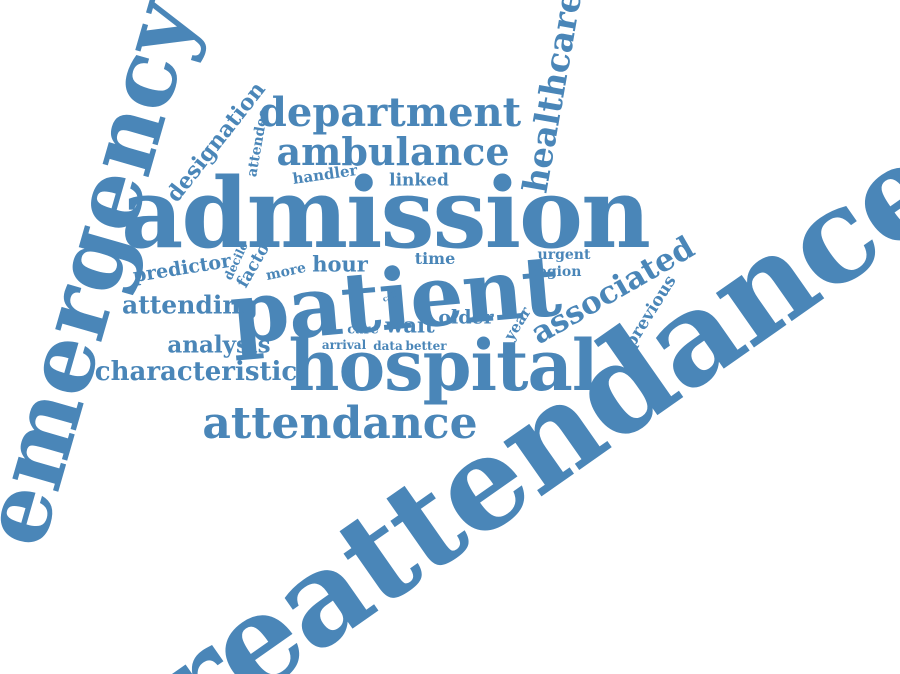  Describe the element at coordinates (435, 258) in the screenshot. I see `word-time: time` at that location.